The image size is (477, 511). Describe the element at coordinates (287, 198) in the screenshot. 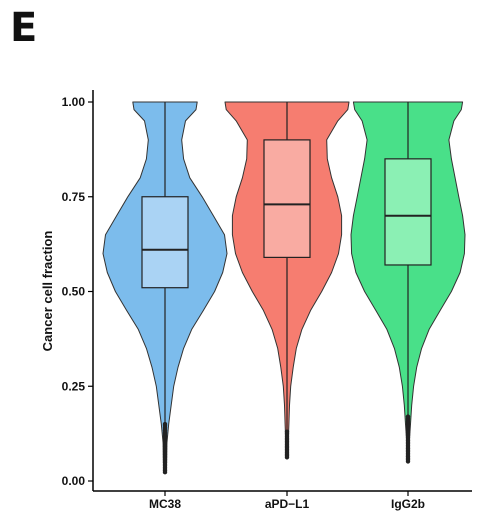

I see `box-apd-l1` at that location.